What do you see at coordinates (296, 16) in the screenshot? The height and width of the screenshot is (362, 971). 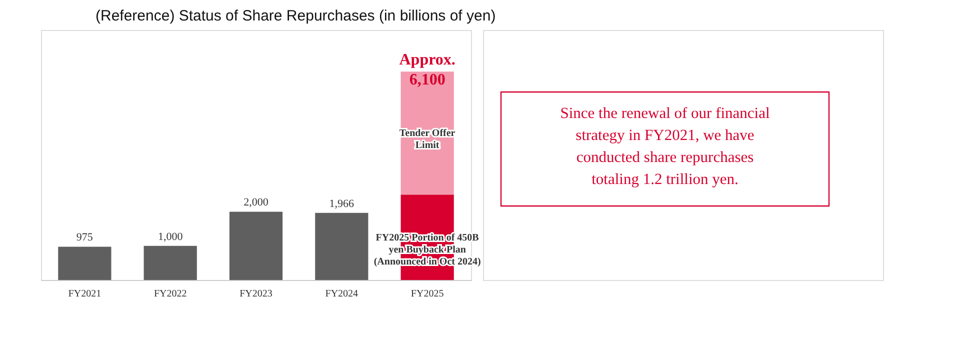 I see `chart-title: (Reference) Status of Share Repurchases (in billions of yen)` at bounding box center [296, 16].